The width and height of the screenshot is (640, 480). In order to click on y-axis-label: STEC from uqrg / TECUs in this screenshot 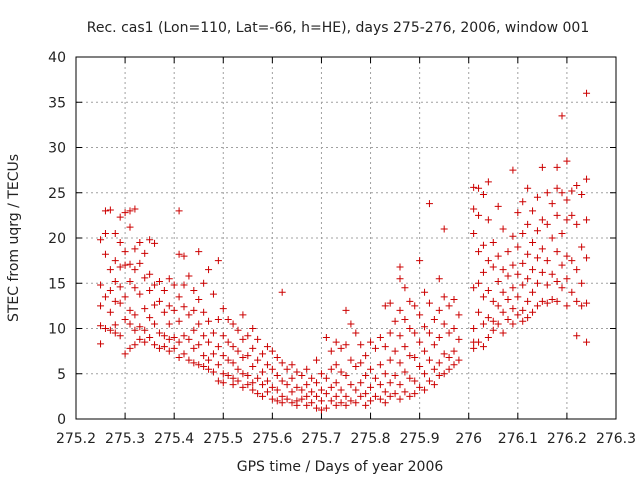, I will do `click(14, 238)`.